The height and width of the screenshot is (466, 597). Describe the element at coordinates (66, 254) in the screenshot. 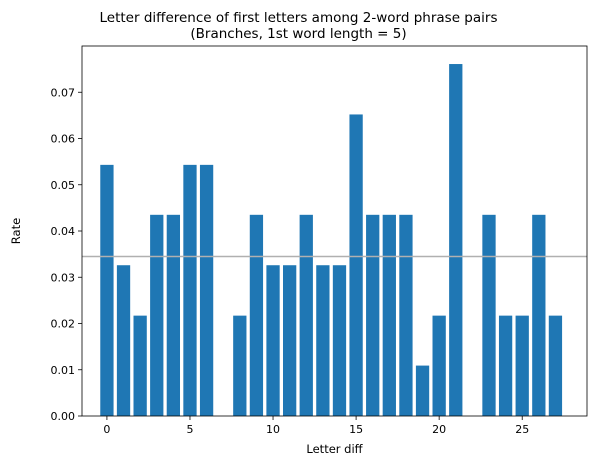

I see `y-ticks-group: 0.00 0.01 0.02 0.03 0.04 0.05 0.06 0.07` at that location.